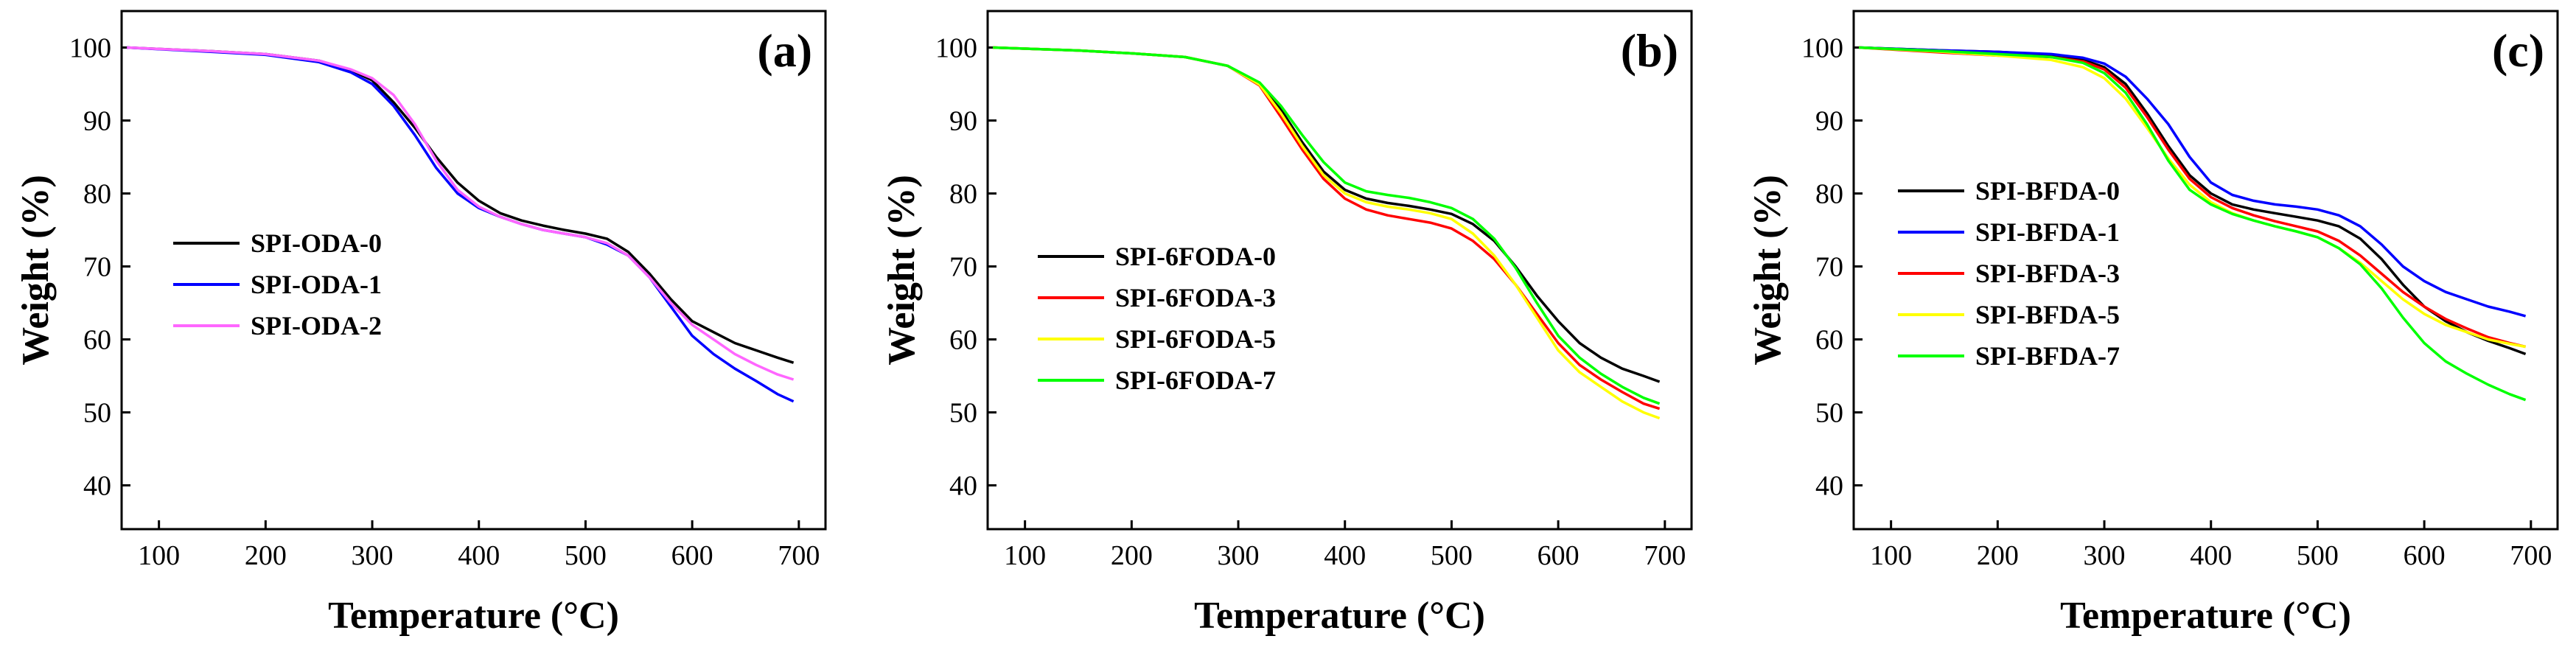  What do you see at coordinates (316, 325) in the screenshot?
I see `legend-label: SPI-ODA-2` at bounding box center [316, 325].